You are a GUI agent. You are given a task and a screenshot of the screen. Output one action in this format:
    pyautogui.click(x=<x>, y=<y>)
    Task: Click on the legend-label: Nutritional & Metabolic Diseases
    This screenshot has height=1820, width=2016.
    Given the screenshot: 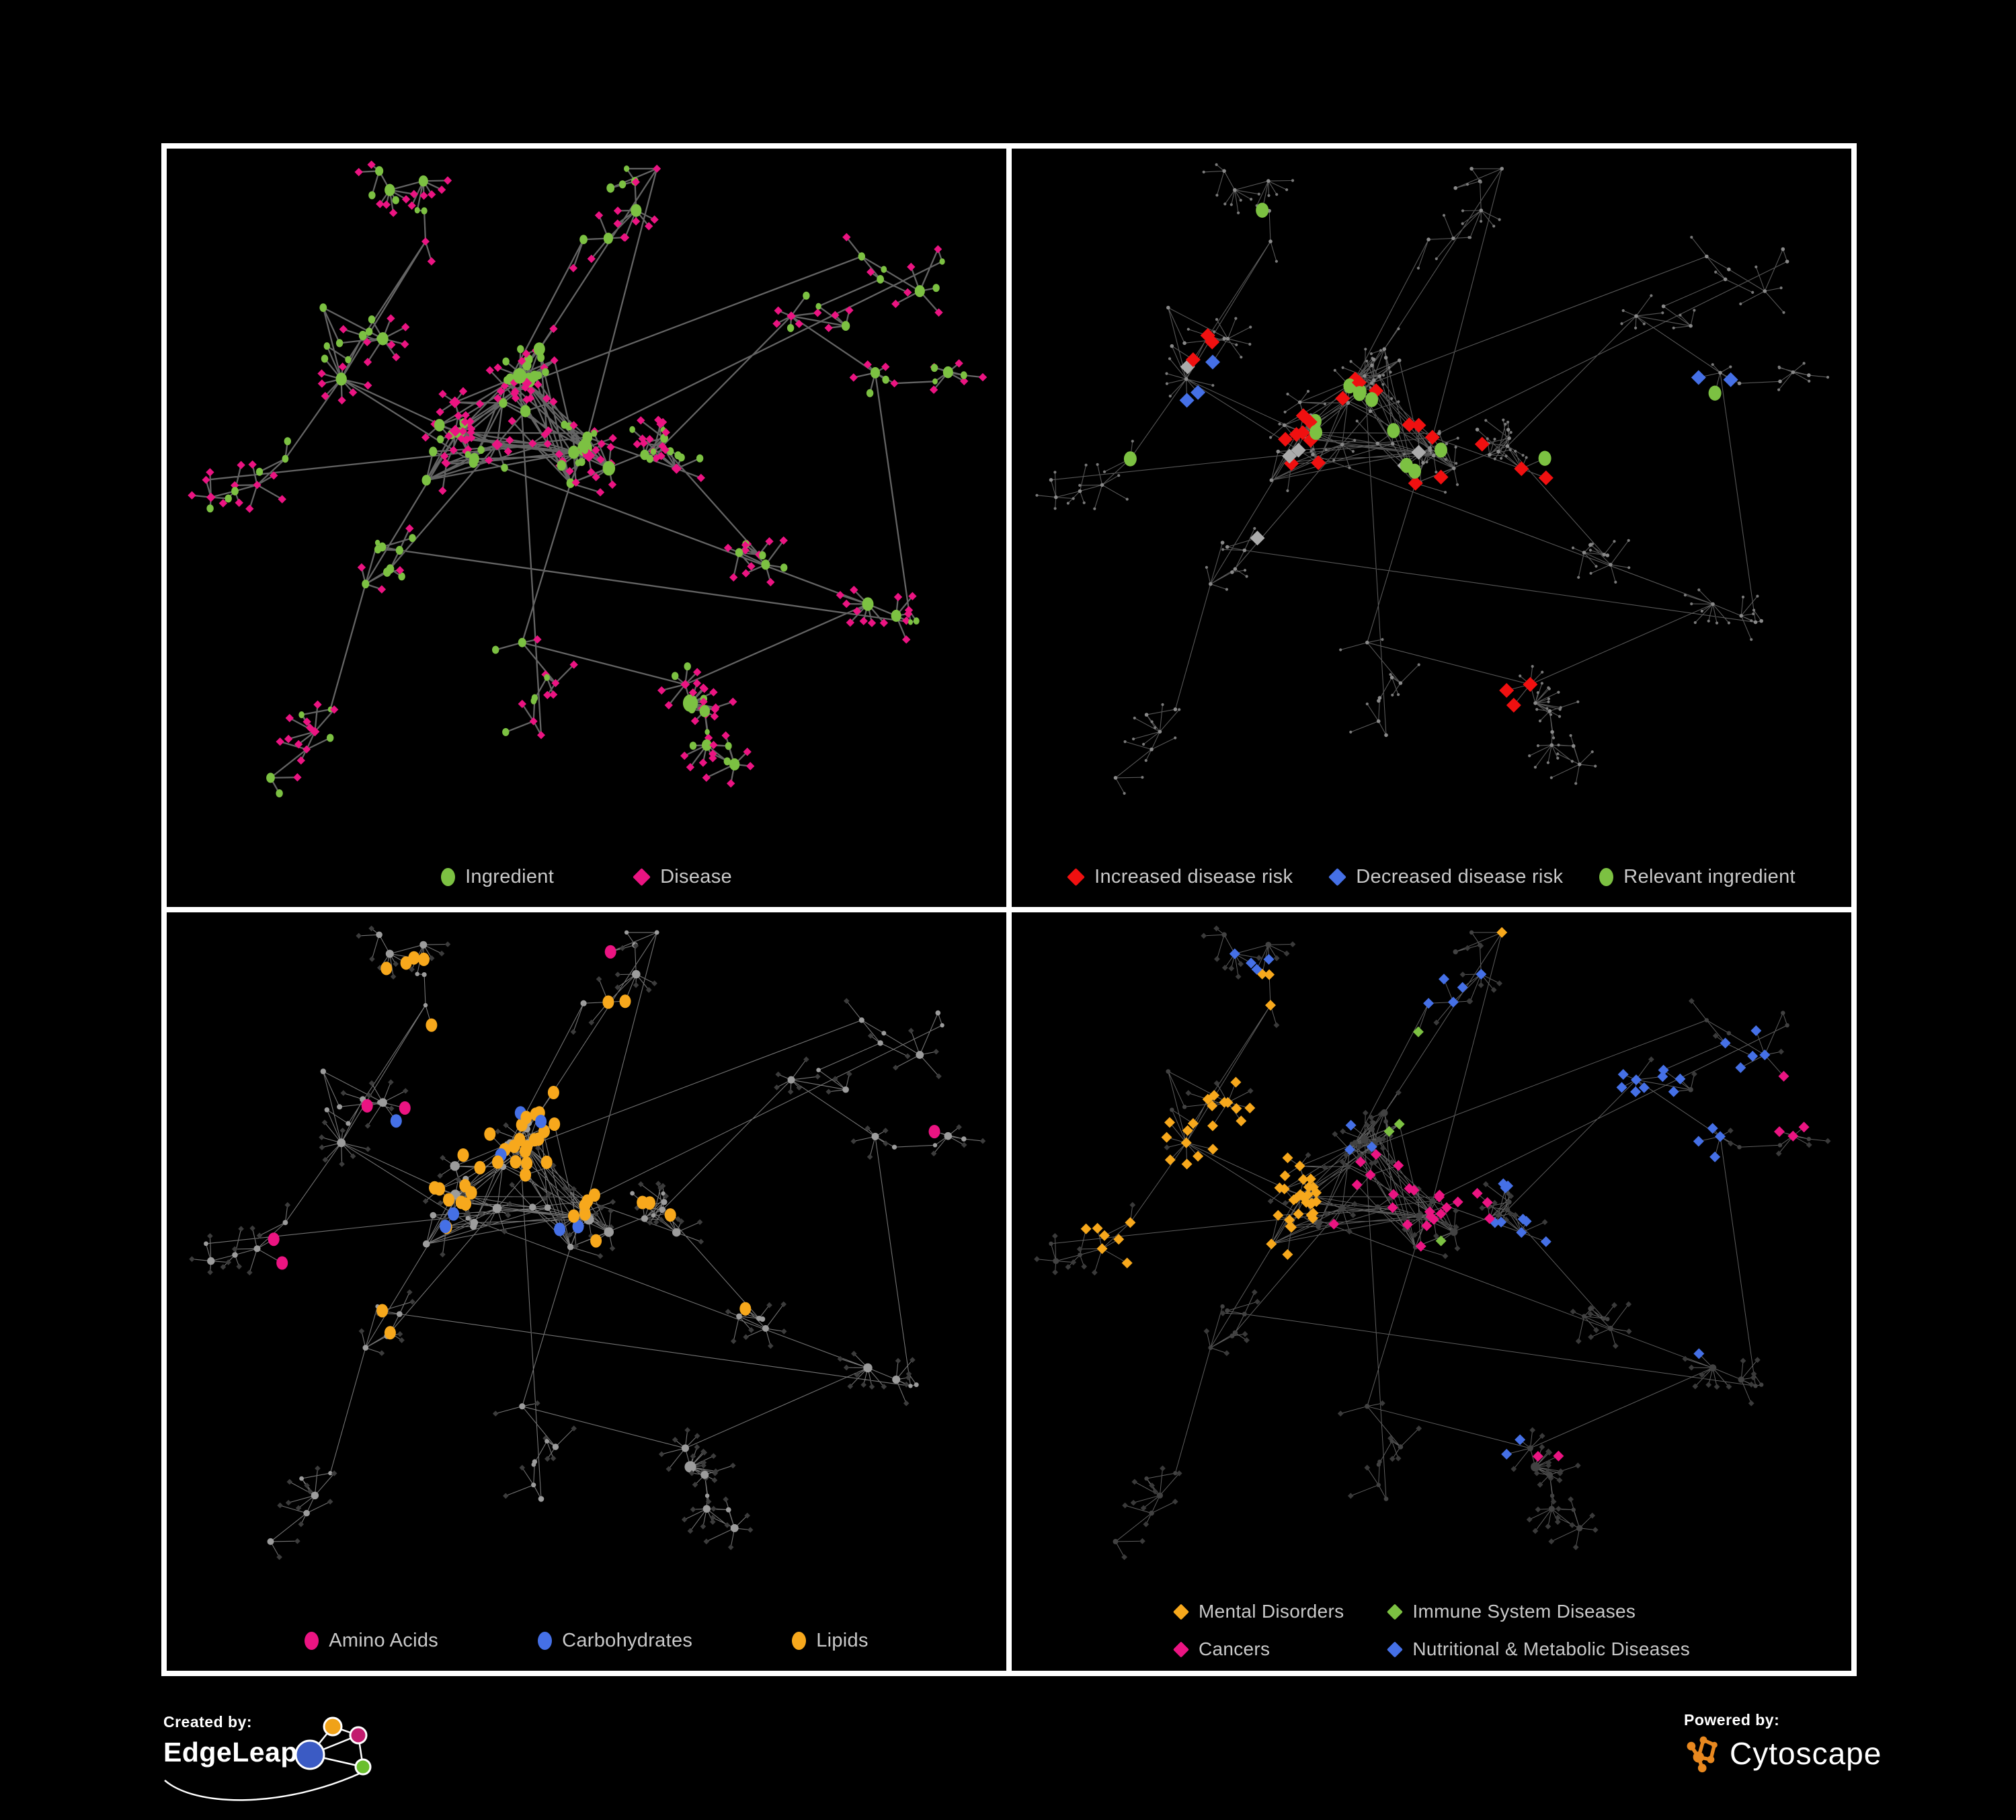 What is the action you would take?
    pyautogui.click(x=1551, y=1648)
    